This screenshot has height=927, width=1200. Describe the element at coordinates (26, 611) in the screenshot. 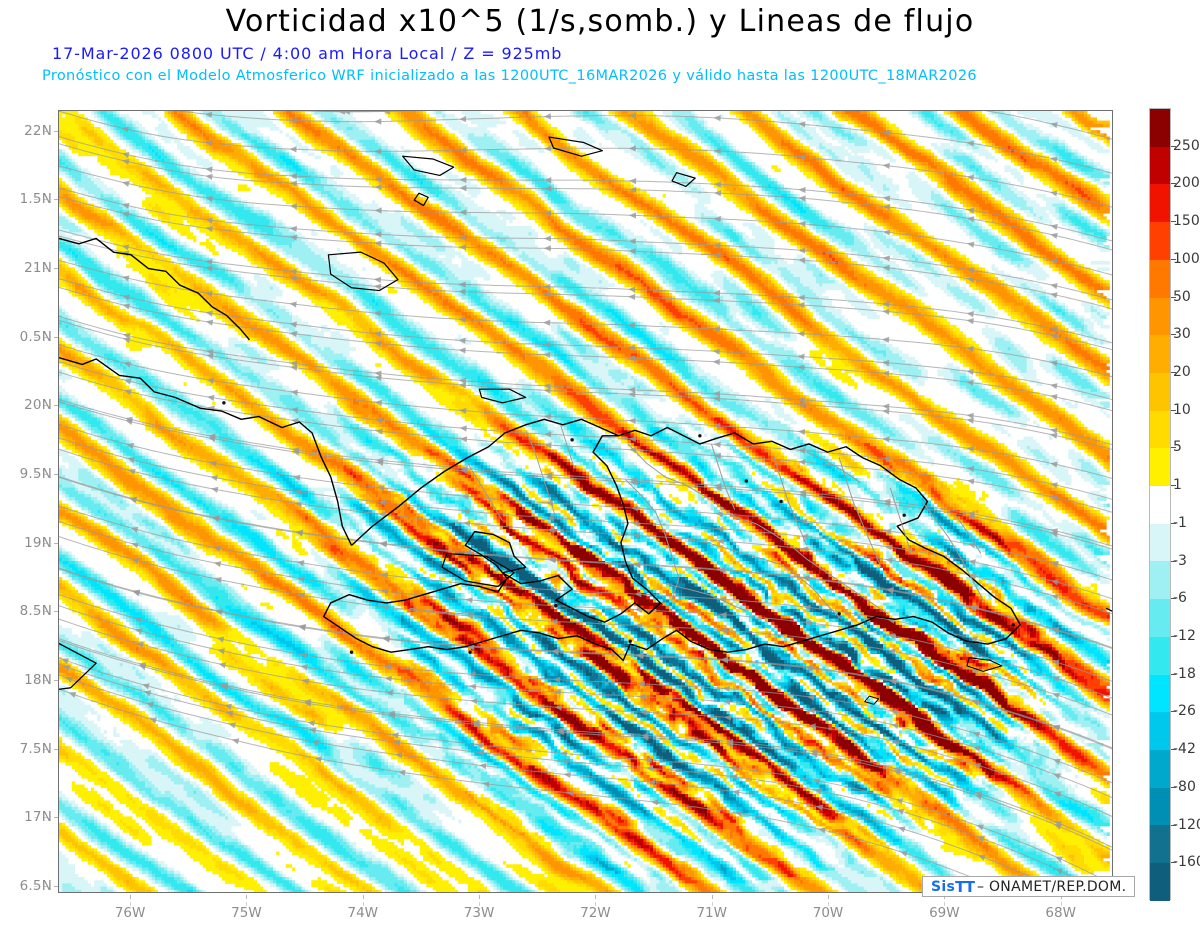

I see `latitude-tick-label: 8.5N` at that location.